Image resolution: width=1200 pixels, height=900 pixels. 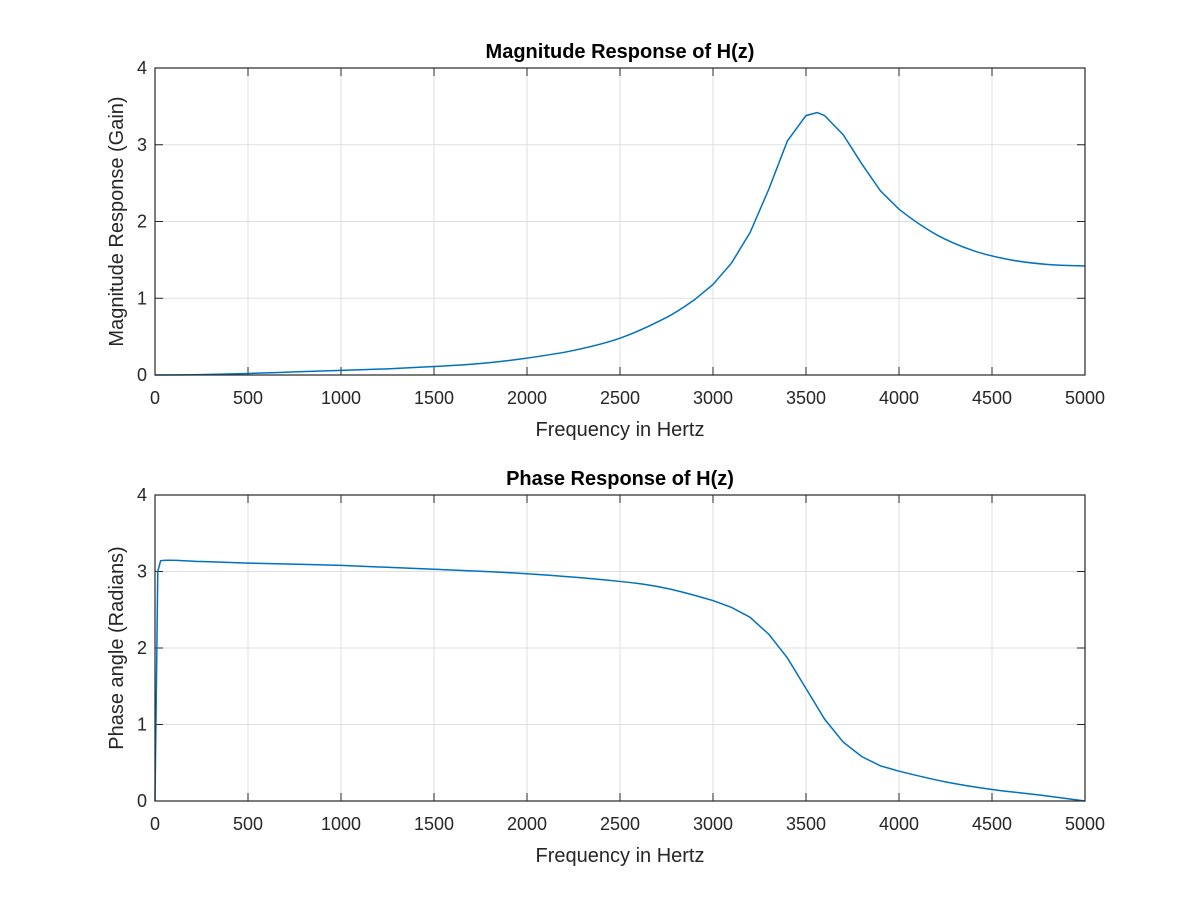 What do you see at coordinates (713, 824) in the screenshot?
I see `phase-x-tick-label: 3000` at bounding box center [713, 824].